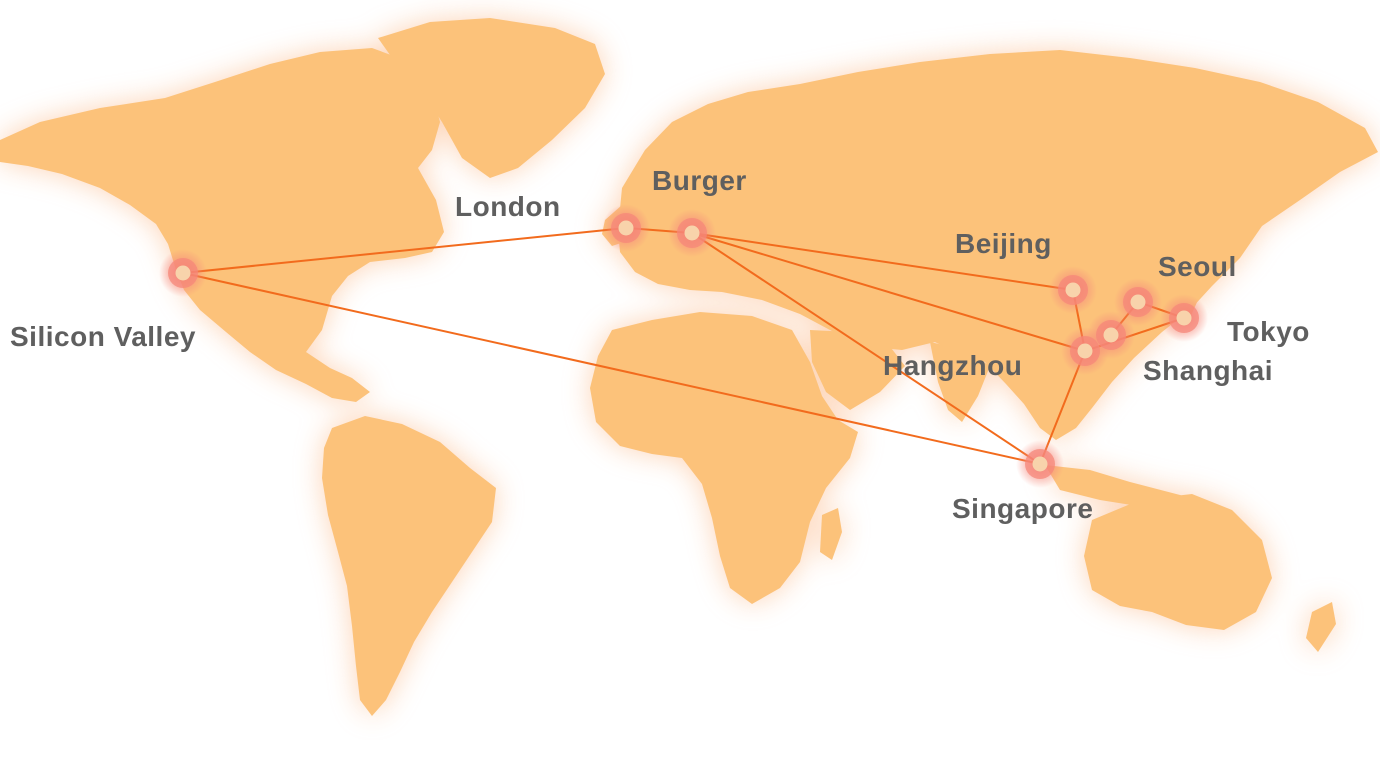 The image size is (1380, 760). I want to click on city-marker-seoul, so click(1138, 302).